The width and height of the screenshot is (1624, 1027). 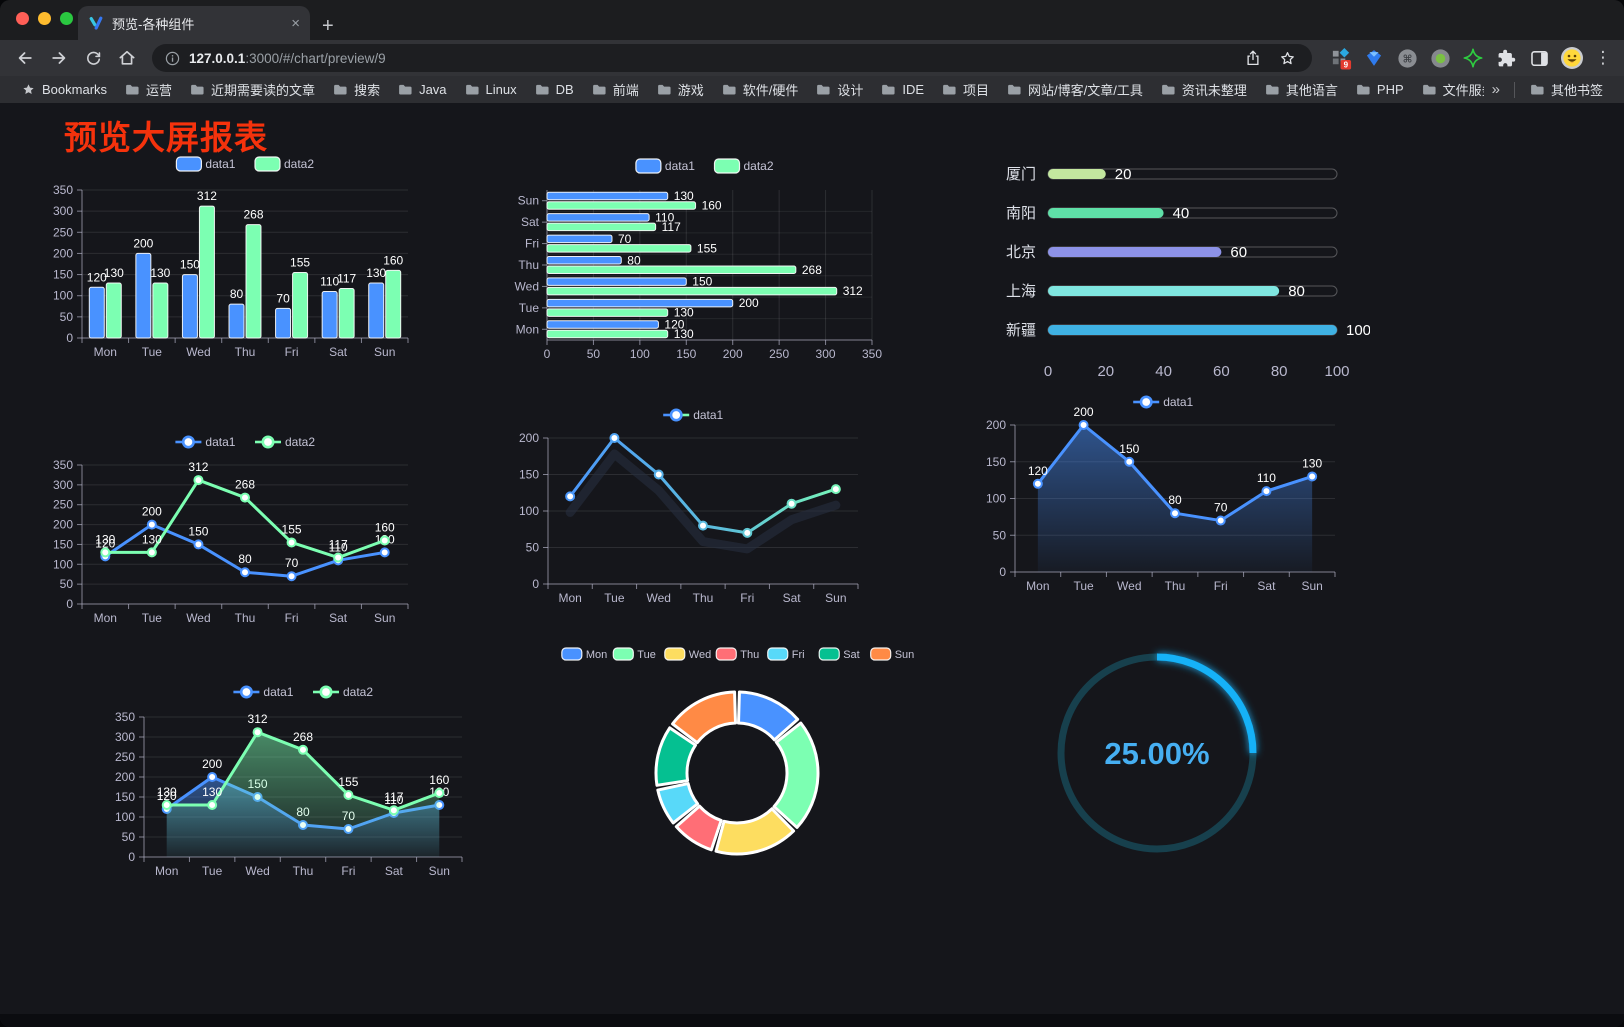 I want to click on bookmark-item: 资讯未整理, so click(x=1204, y=89).